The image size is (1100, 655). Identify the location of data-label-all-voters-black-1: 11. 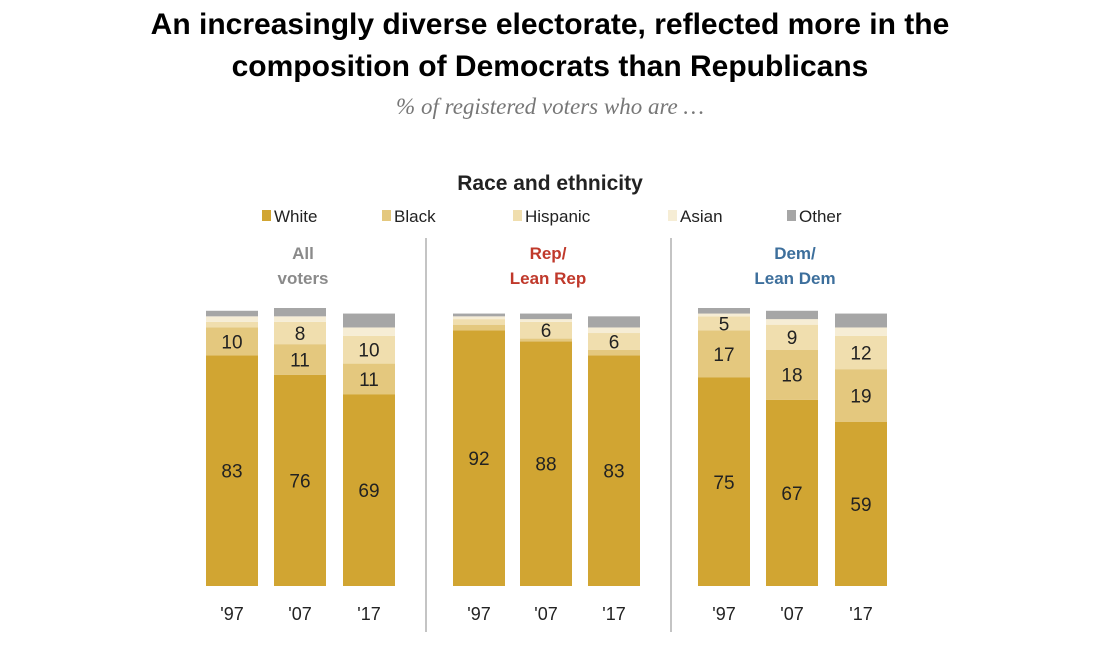
(300, 360).